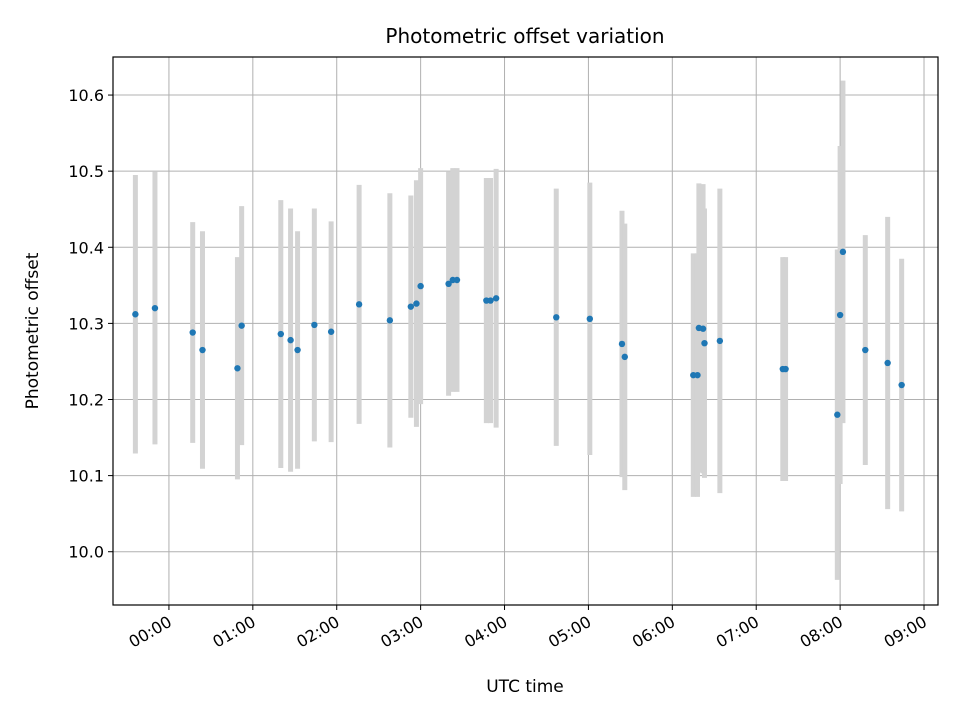 The width and height of the screenshot is (960, 720). Describe the element at coordinates (86, 323) in the screenshot. I see `y-tick-label: 10.3` at that location.